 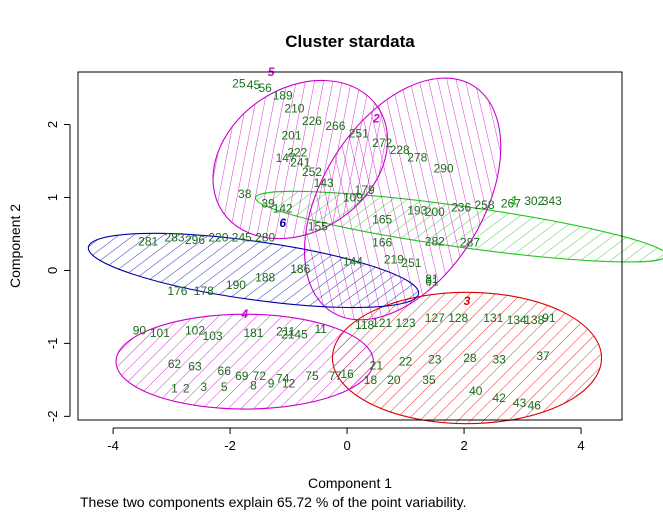 I want to click on point-label: 20, so click(x=394, y=380).